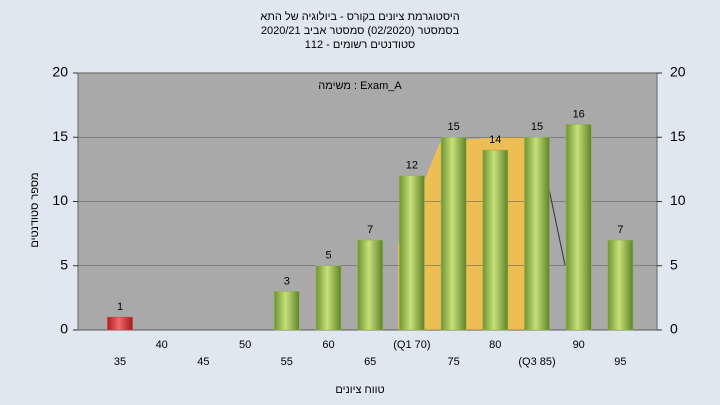 Image resolution: width=720 pixels, height=405 pixels. I want to click on y2-tick-label: 20, so click(678, 72).